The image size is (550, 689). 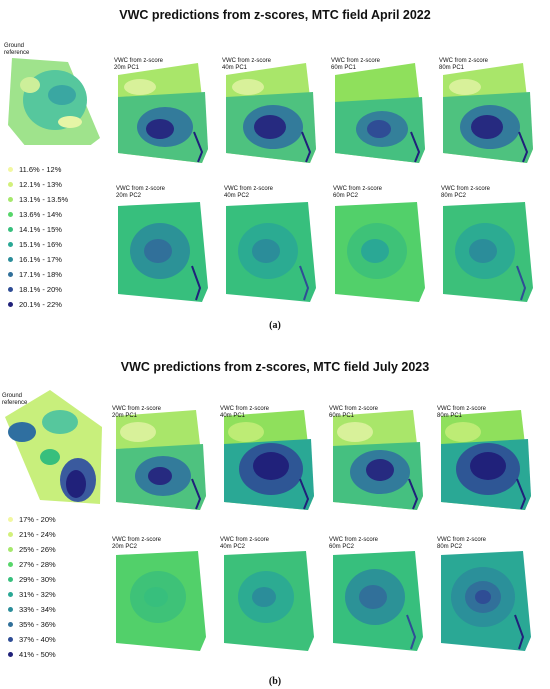 I want to click on legend-item: 17% - 20%, so click(x=32, y=519).